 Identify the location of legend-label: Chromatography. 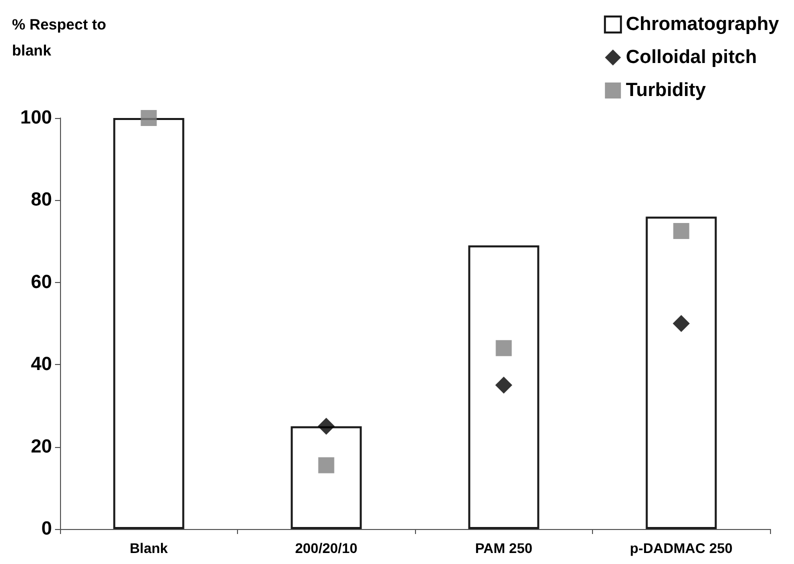
(703, 24).